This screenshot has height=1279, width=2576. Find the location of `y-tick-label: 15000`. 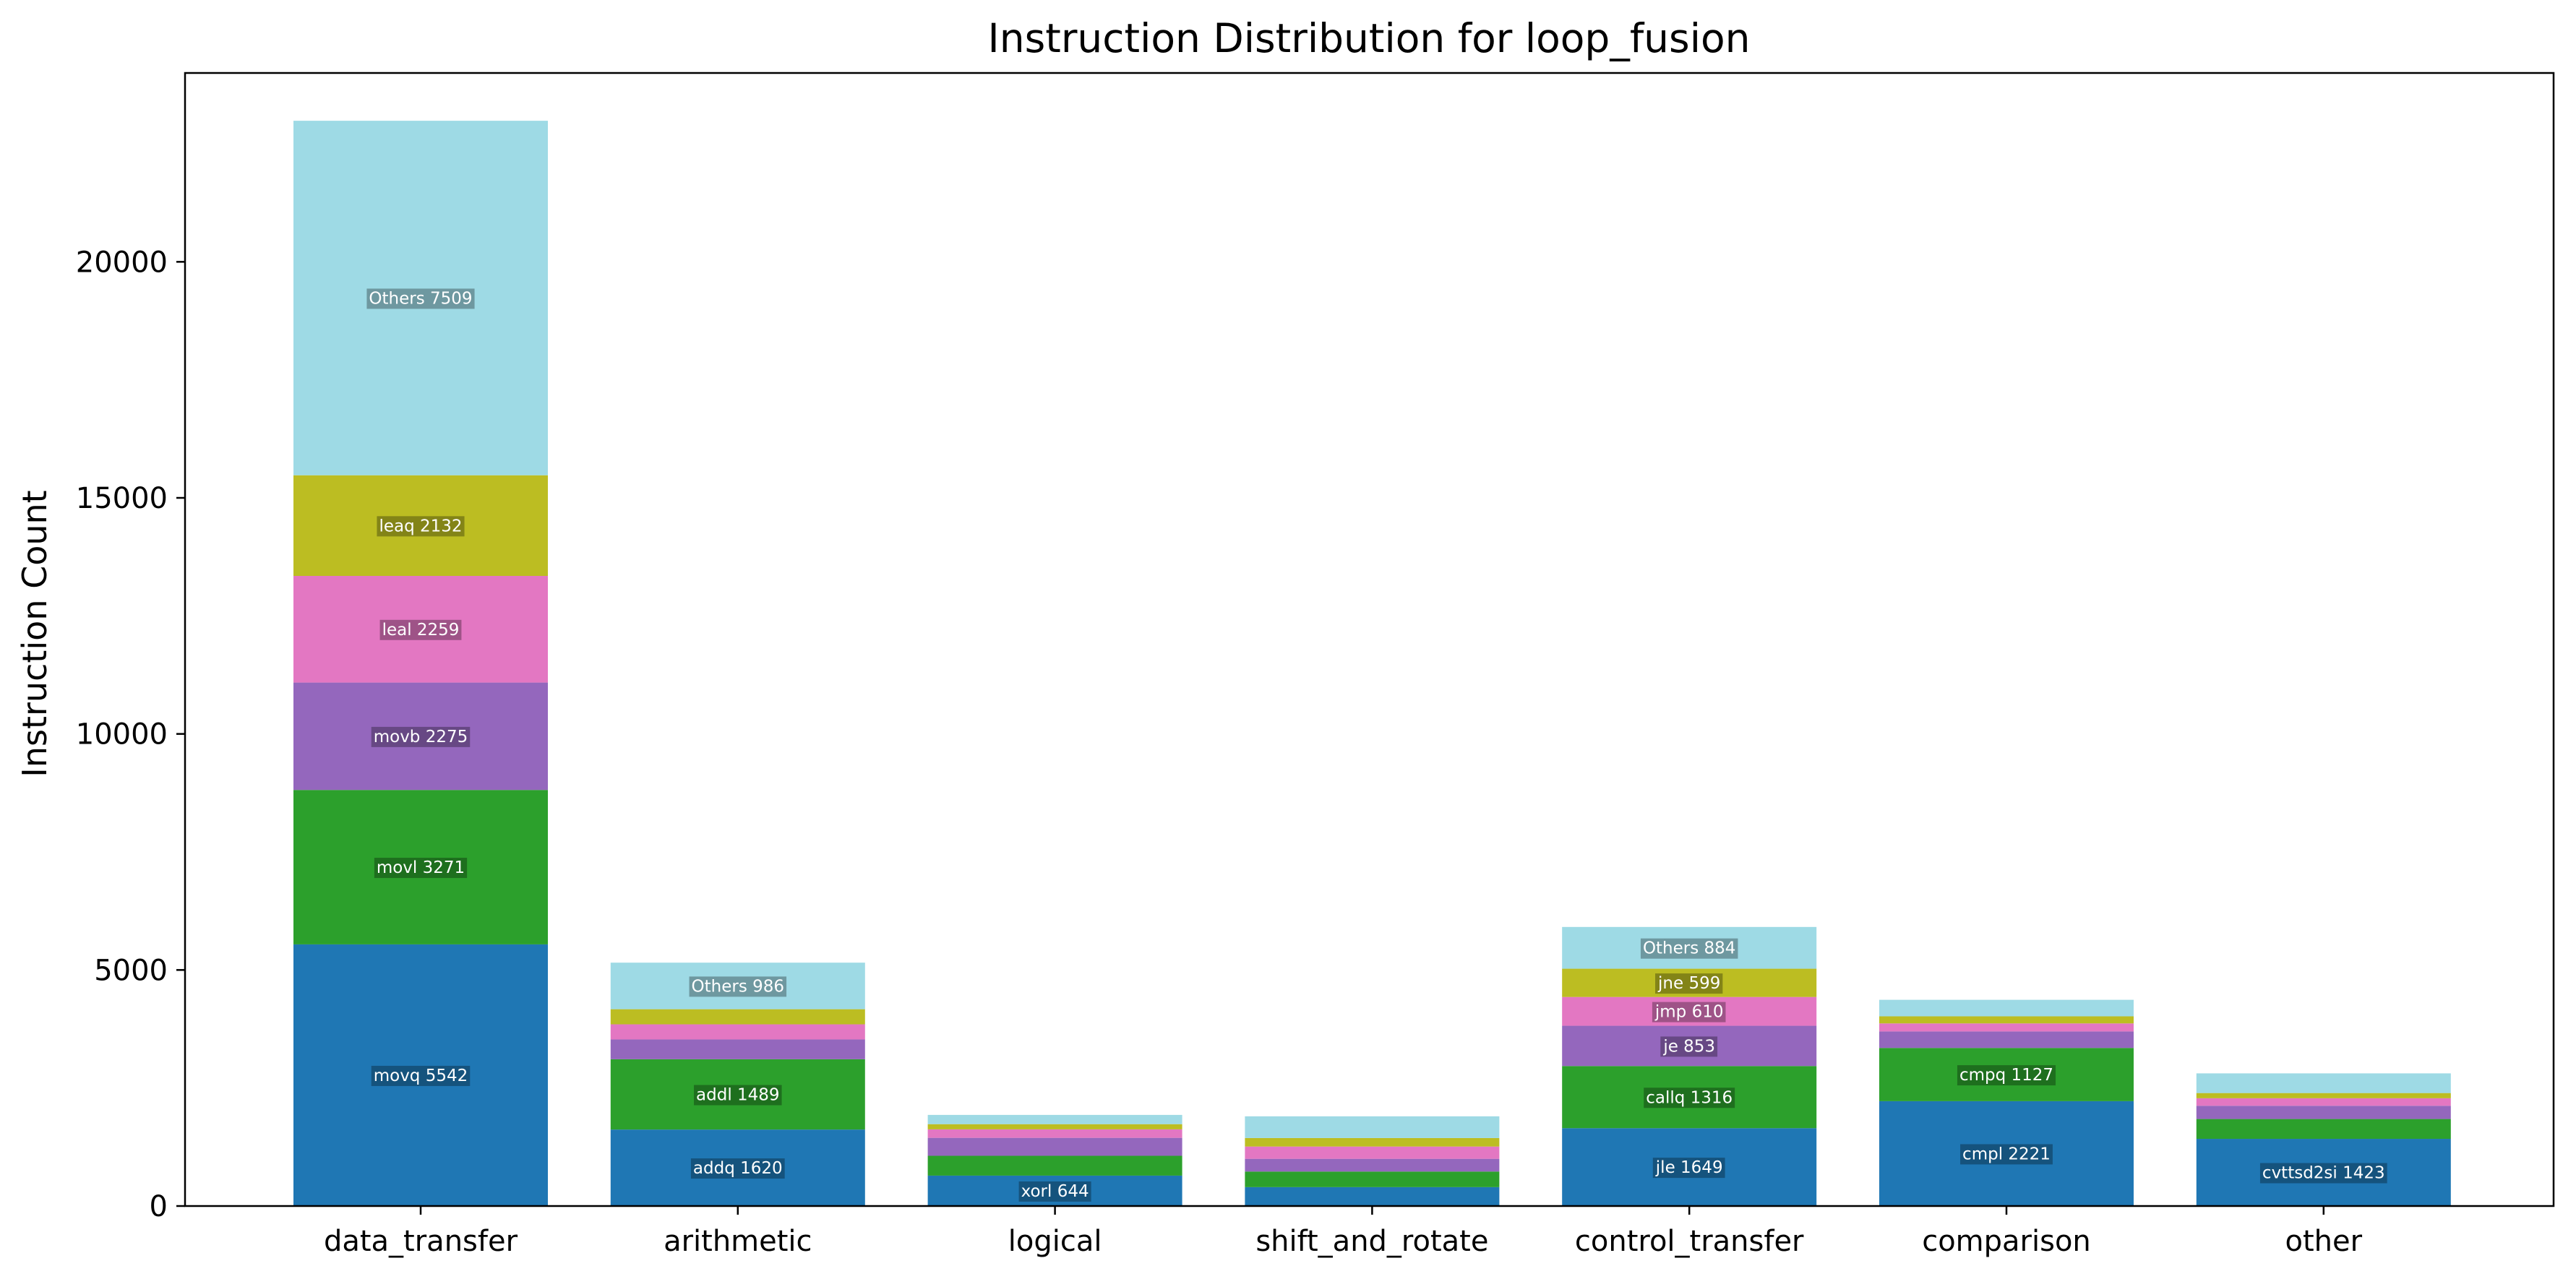

y-tick-label: 15000 is located at coordinates (122, 498).